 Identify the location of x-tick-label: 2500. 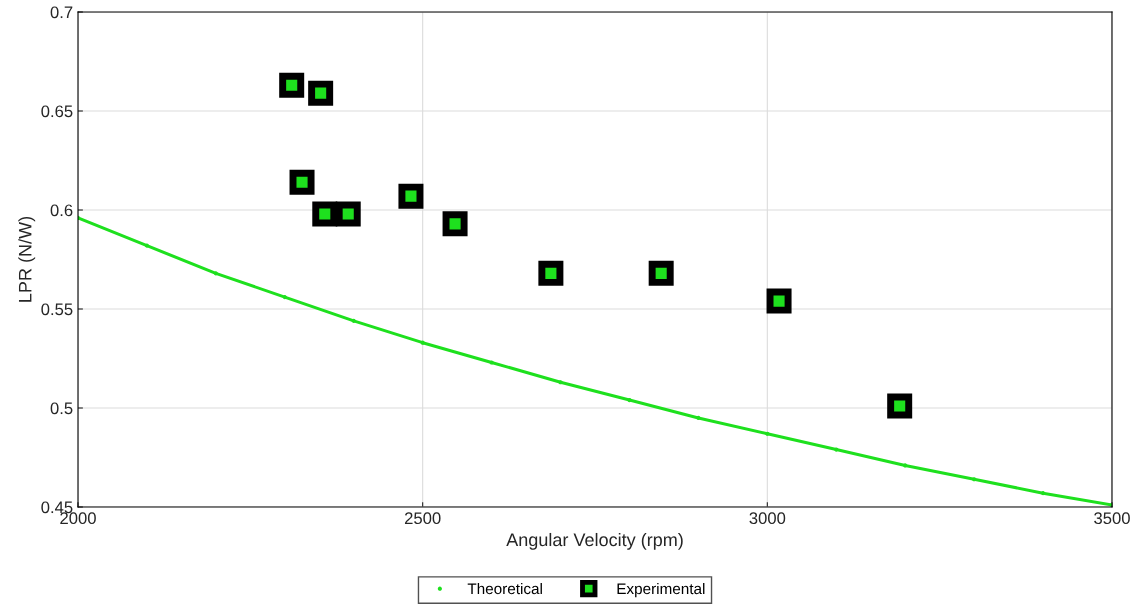
(422, 518).